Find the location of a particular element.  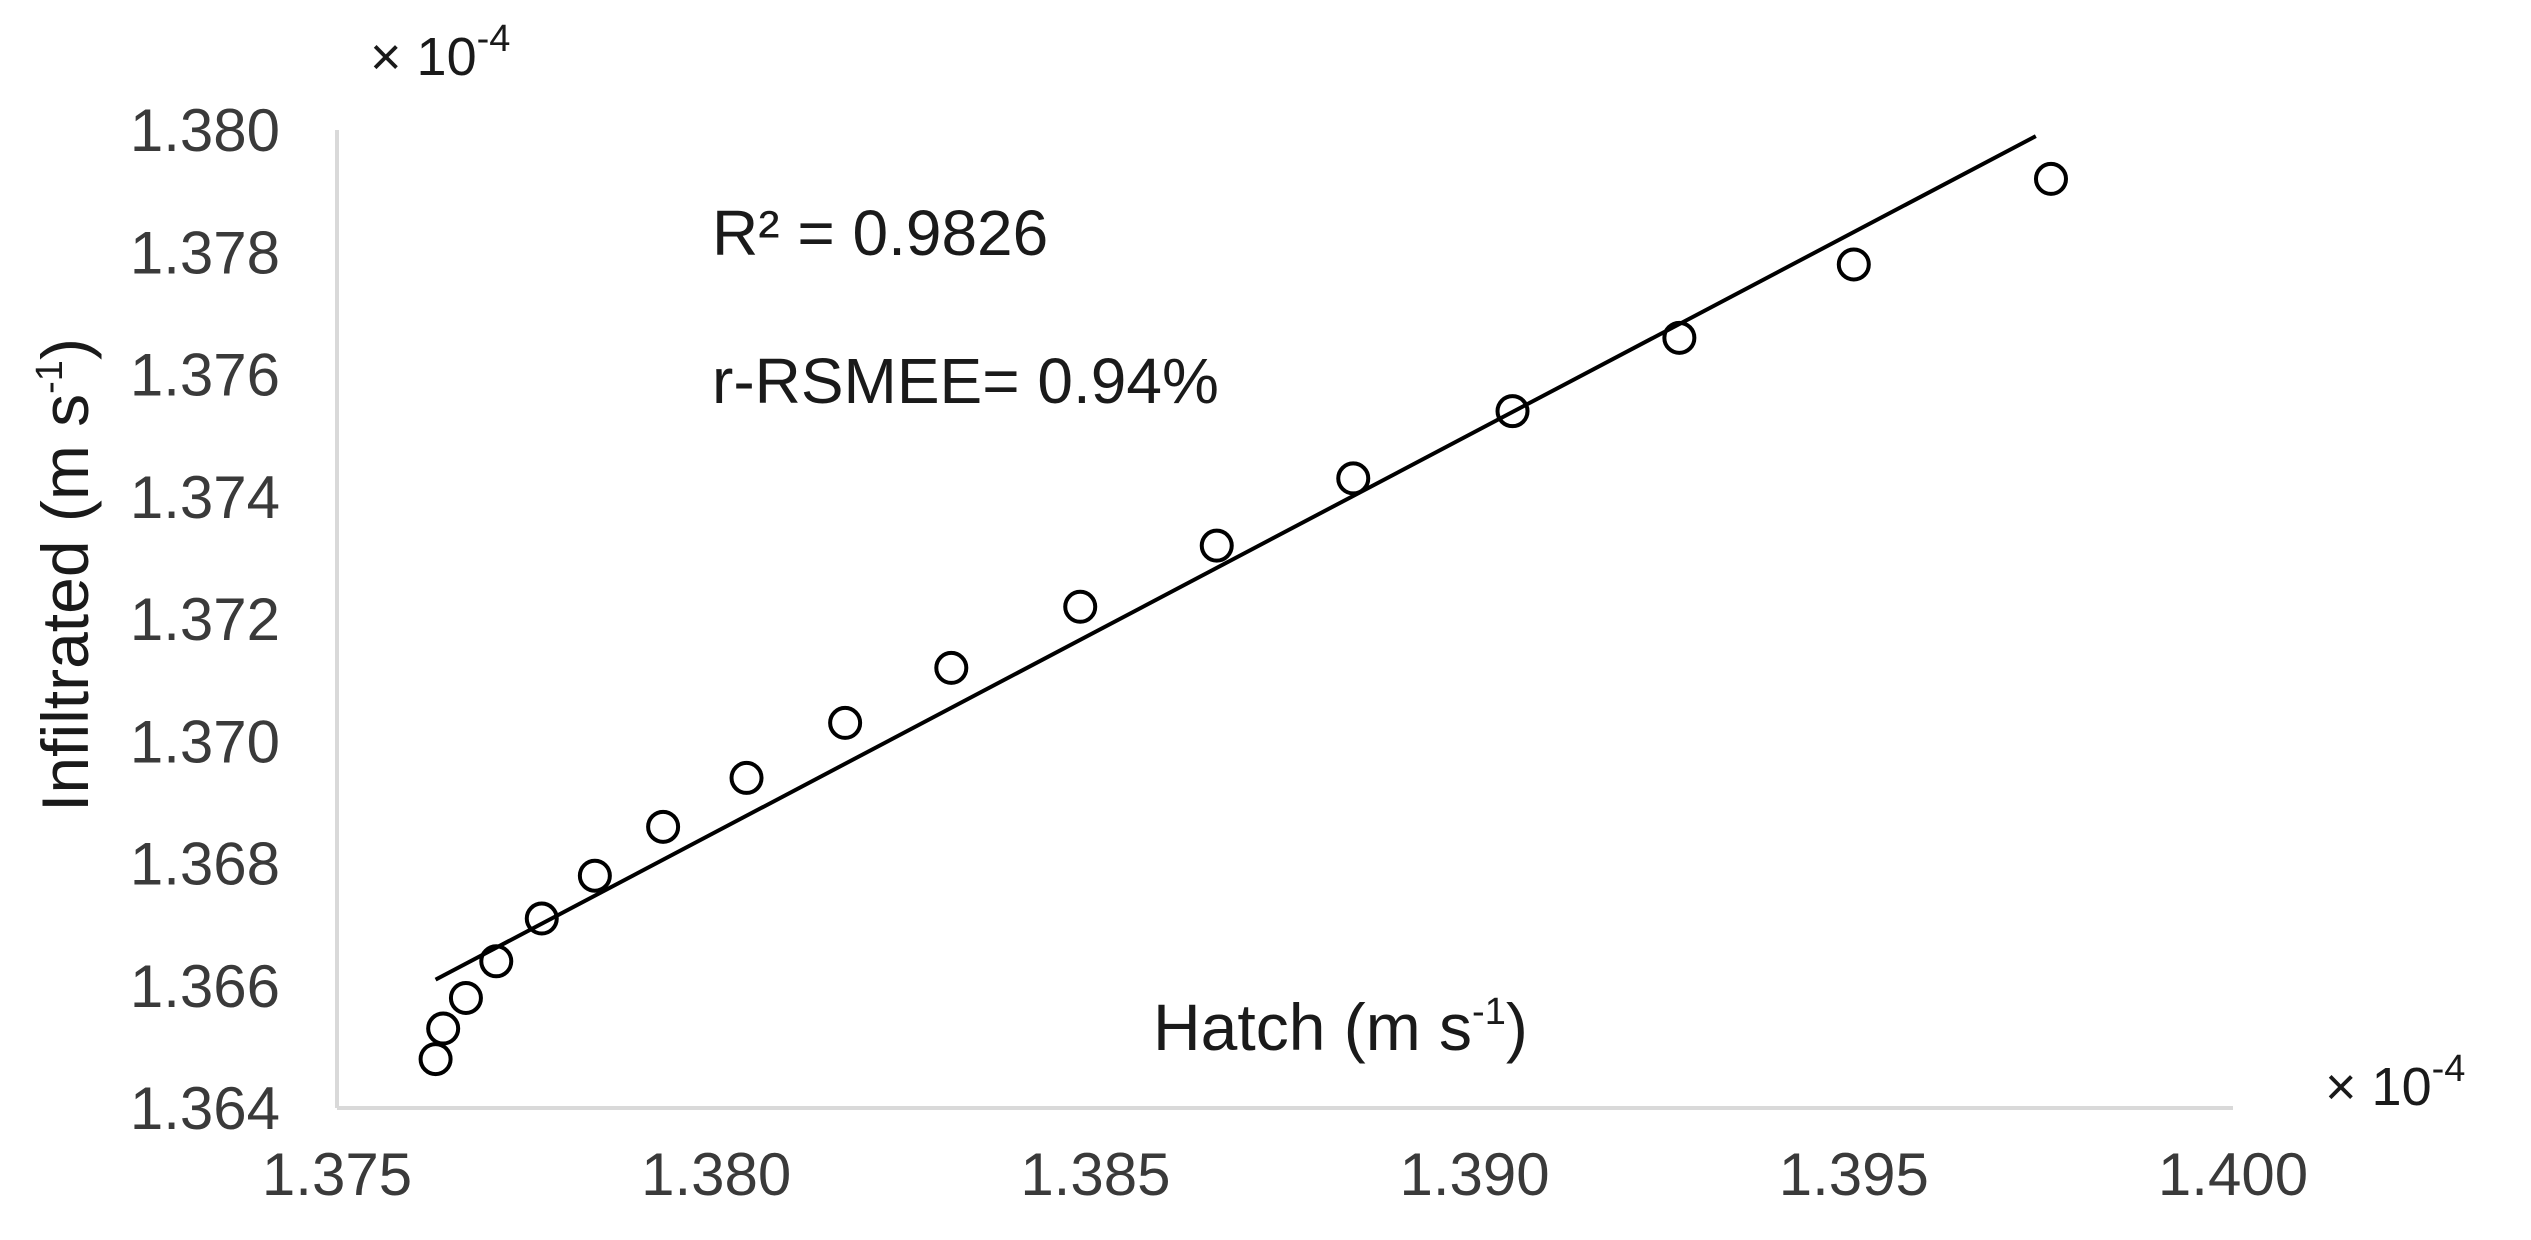

x-tick-label: 1.385 is located at coordinates (1095, 1174).